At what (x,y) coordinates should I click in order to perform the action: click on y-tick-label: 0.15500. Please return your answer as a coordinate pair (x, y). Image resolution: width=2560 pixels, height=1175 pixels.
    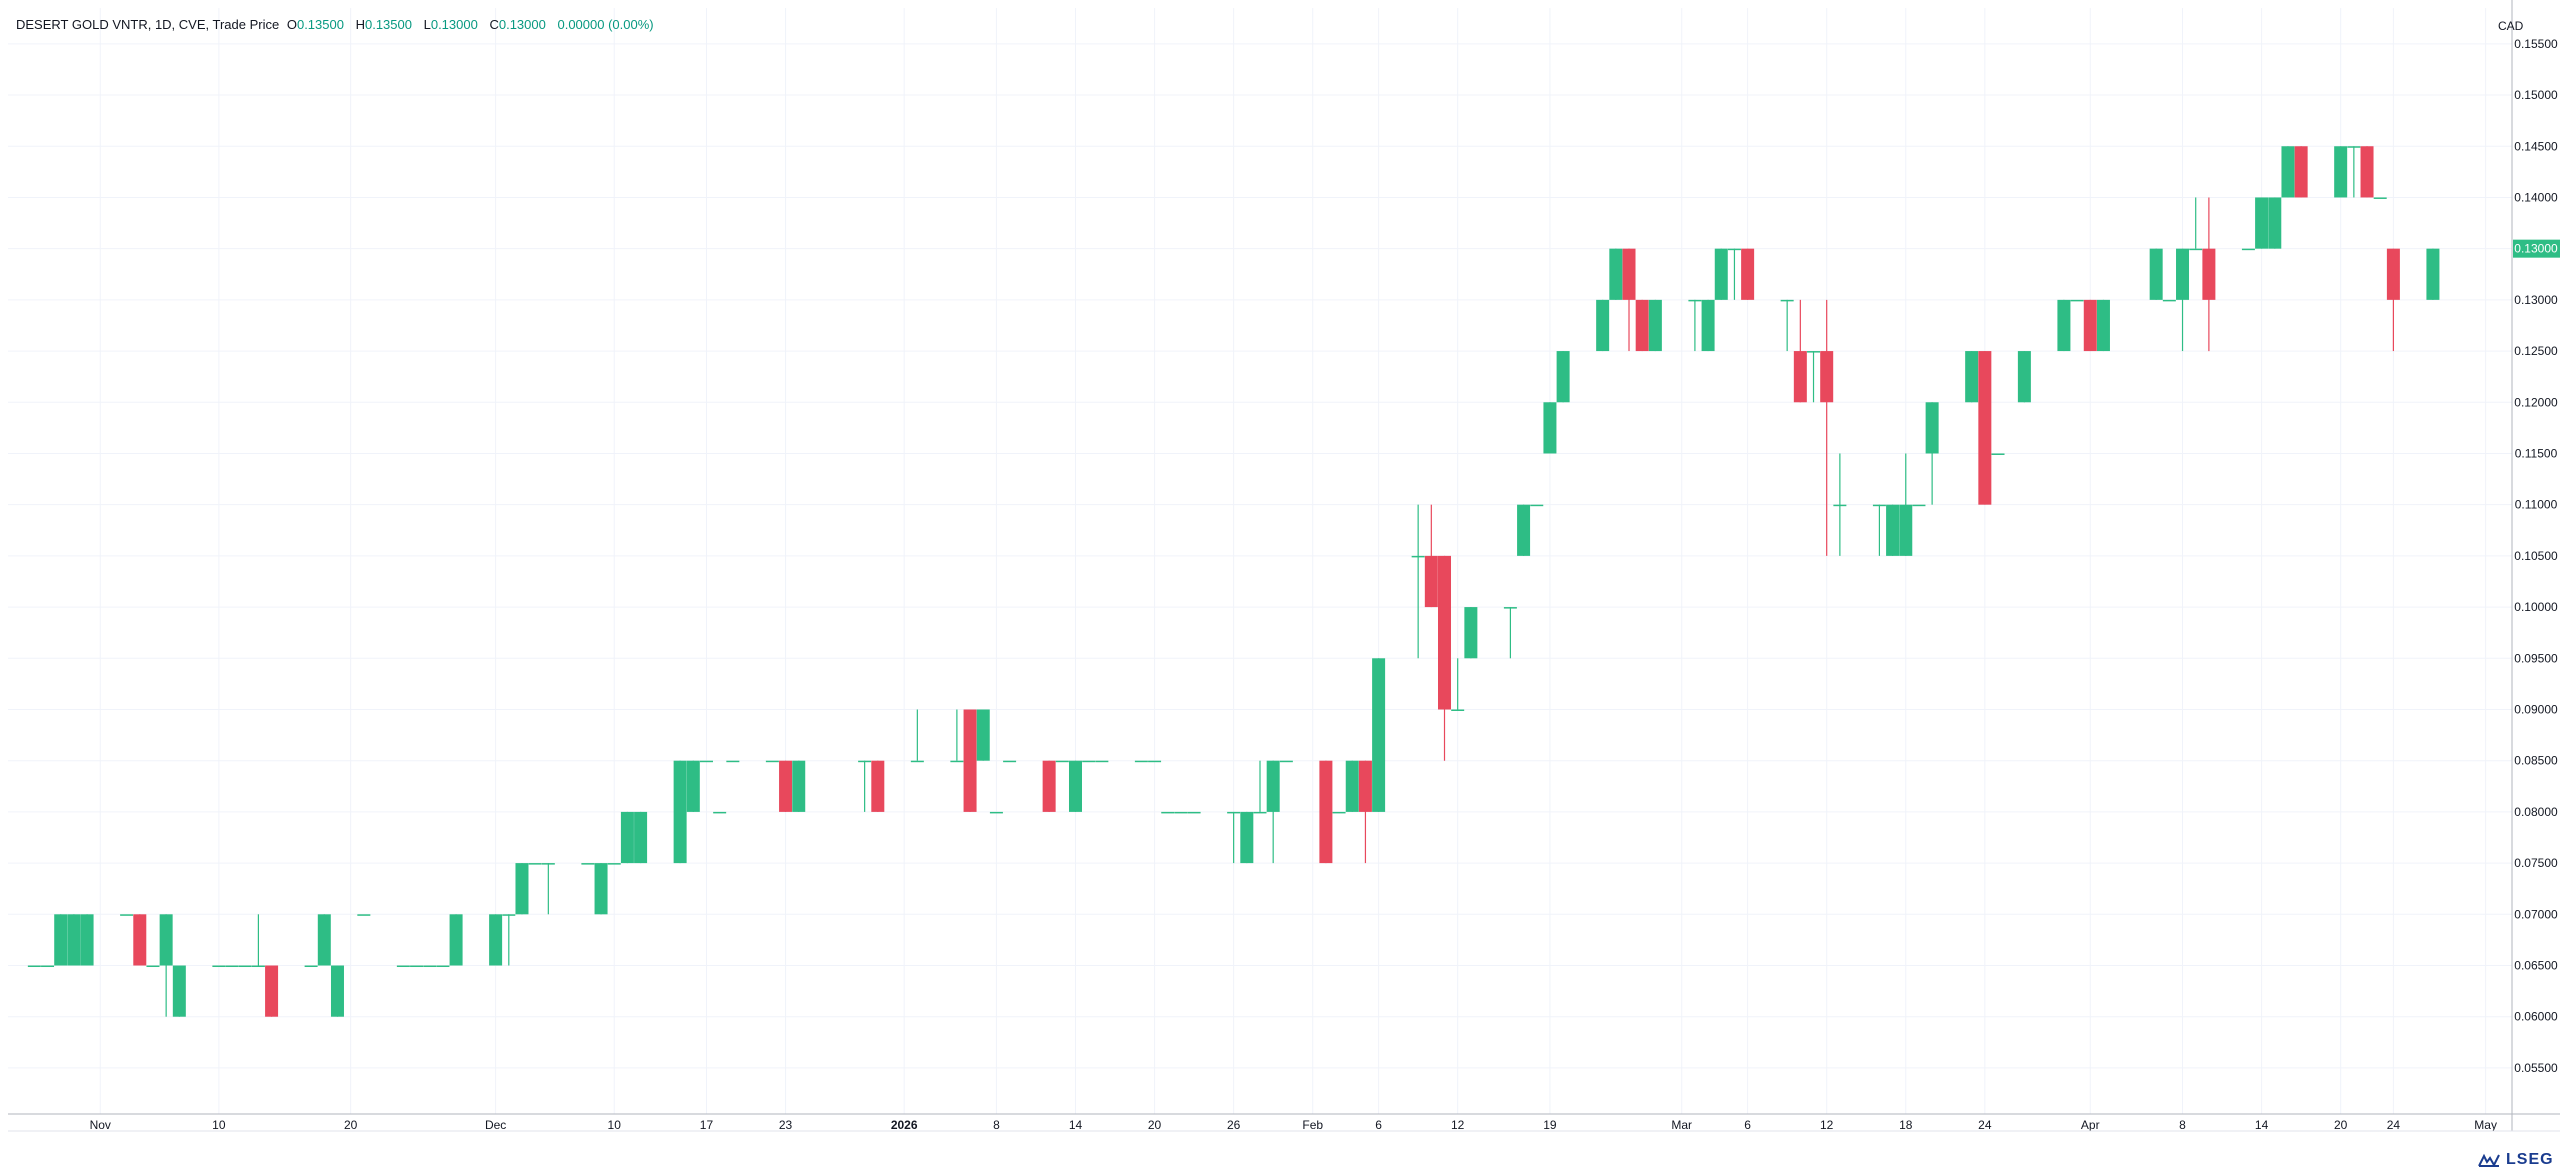
    Looking at the image, I should click on (2536, 44).